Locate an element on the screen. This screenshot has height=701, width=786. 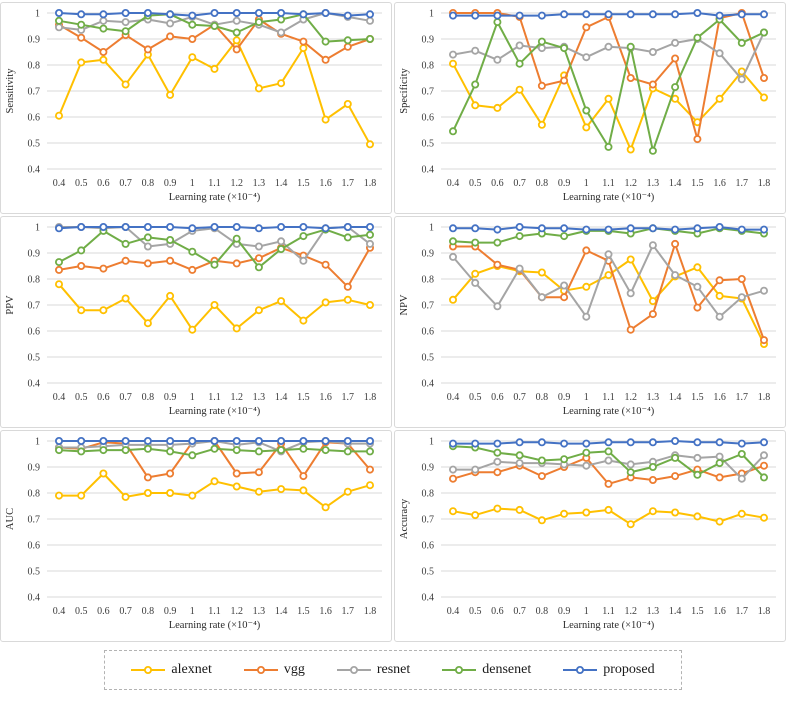
y-tick-label: 0.5 is located at coordinates (34, 144).